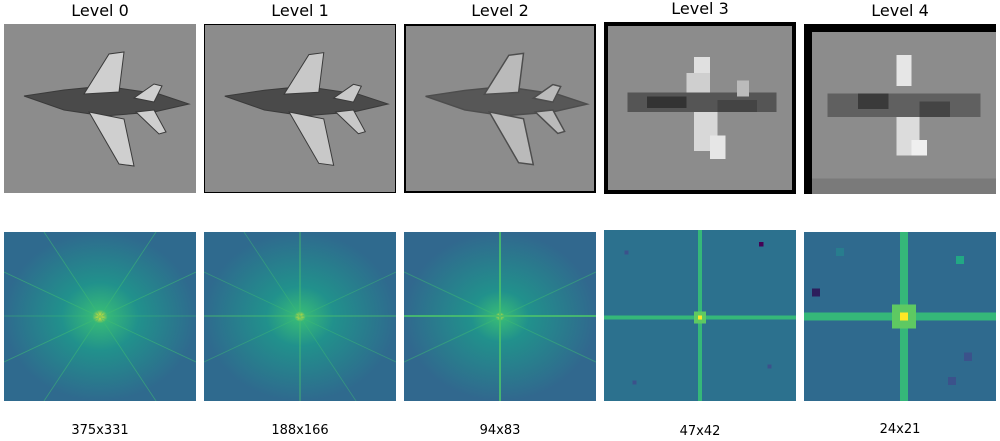 This screenshot has width=1000, height=441. What do you see at coordinates (100, 10) in the screenshot?
I see `level-title: Level 0` at bounding box center [100, 10].